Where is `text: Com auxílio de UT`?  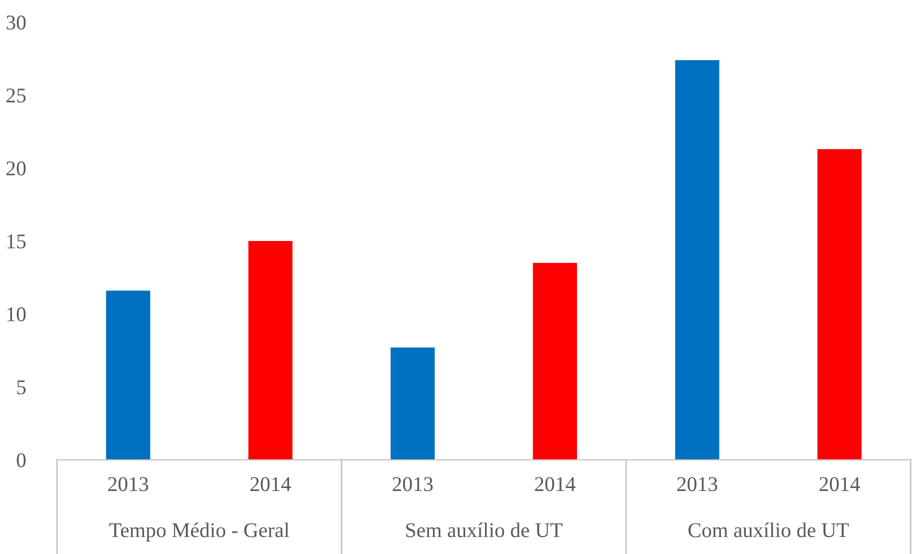 text: Com auxílio de UT is located at coordinates (768, 530).